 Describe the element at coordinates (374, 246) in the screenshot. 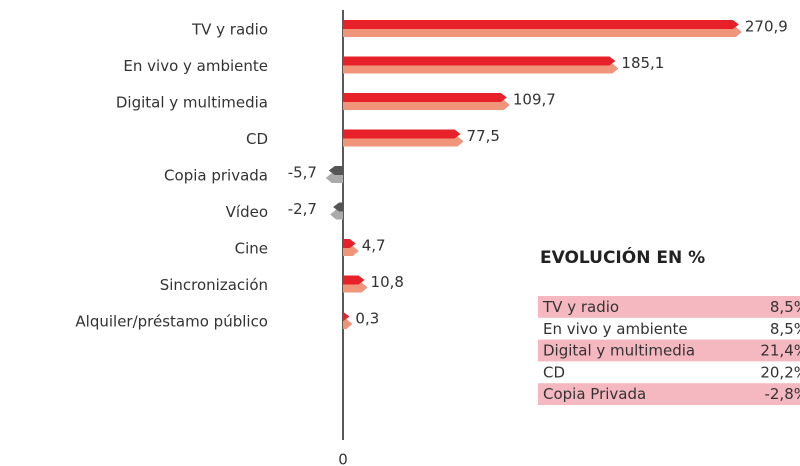

I see `value-label: 4,7` at that location.